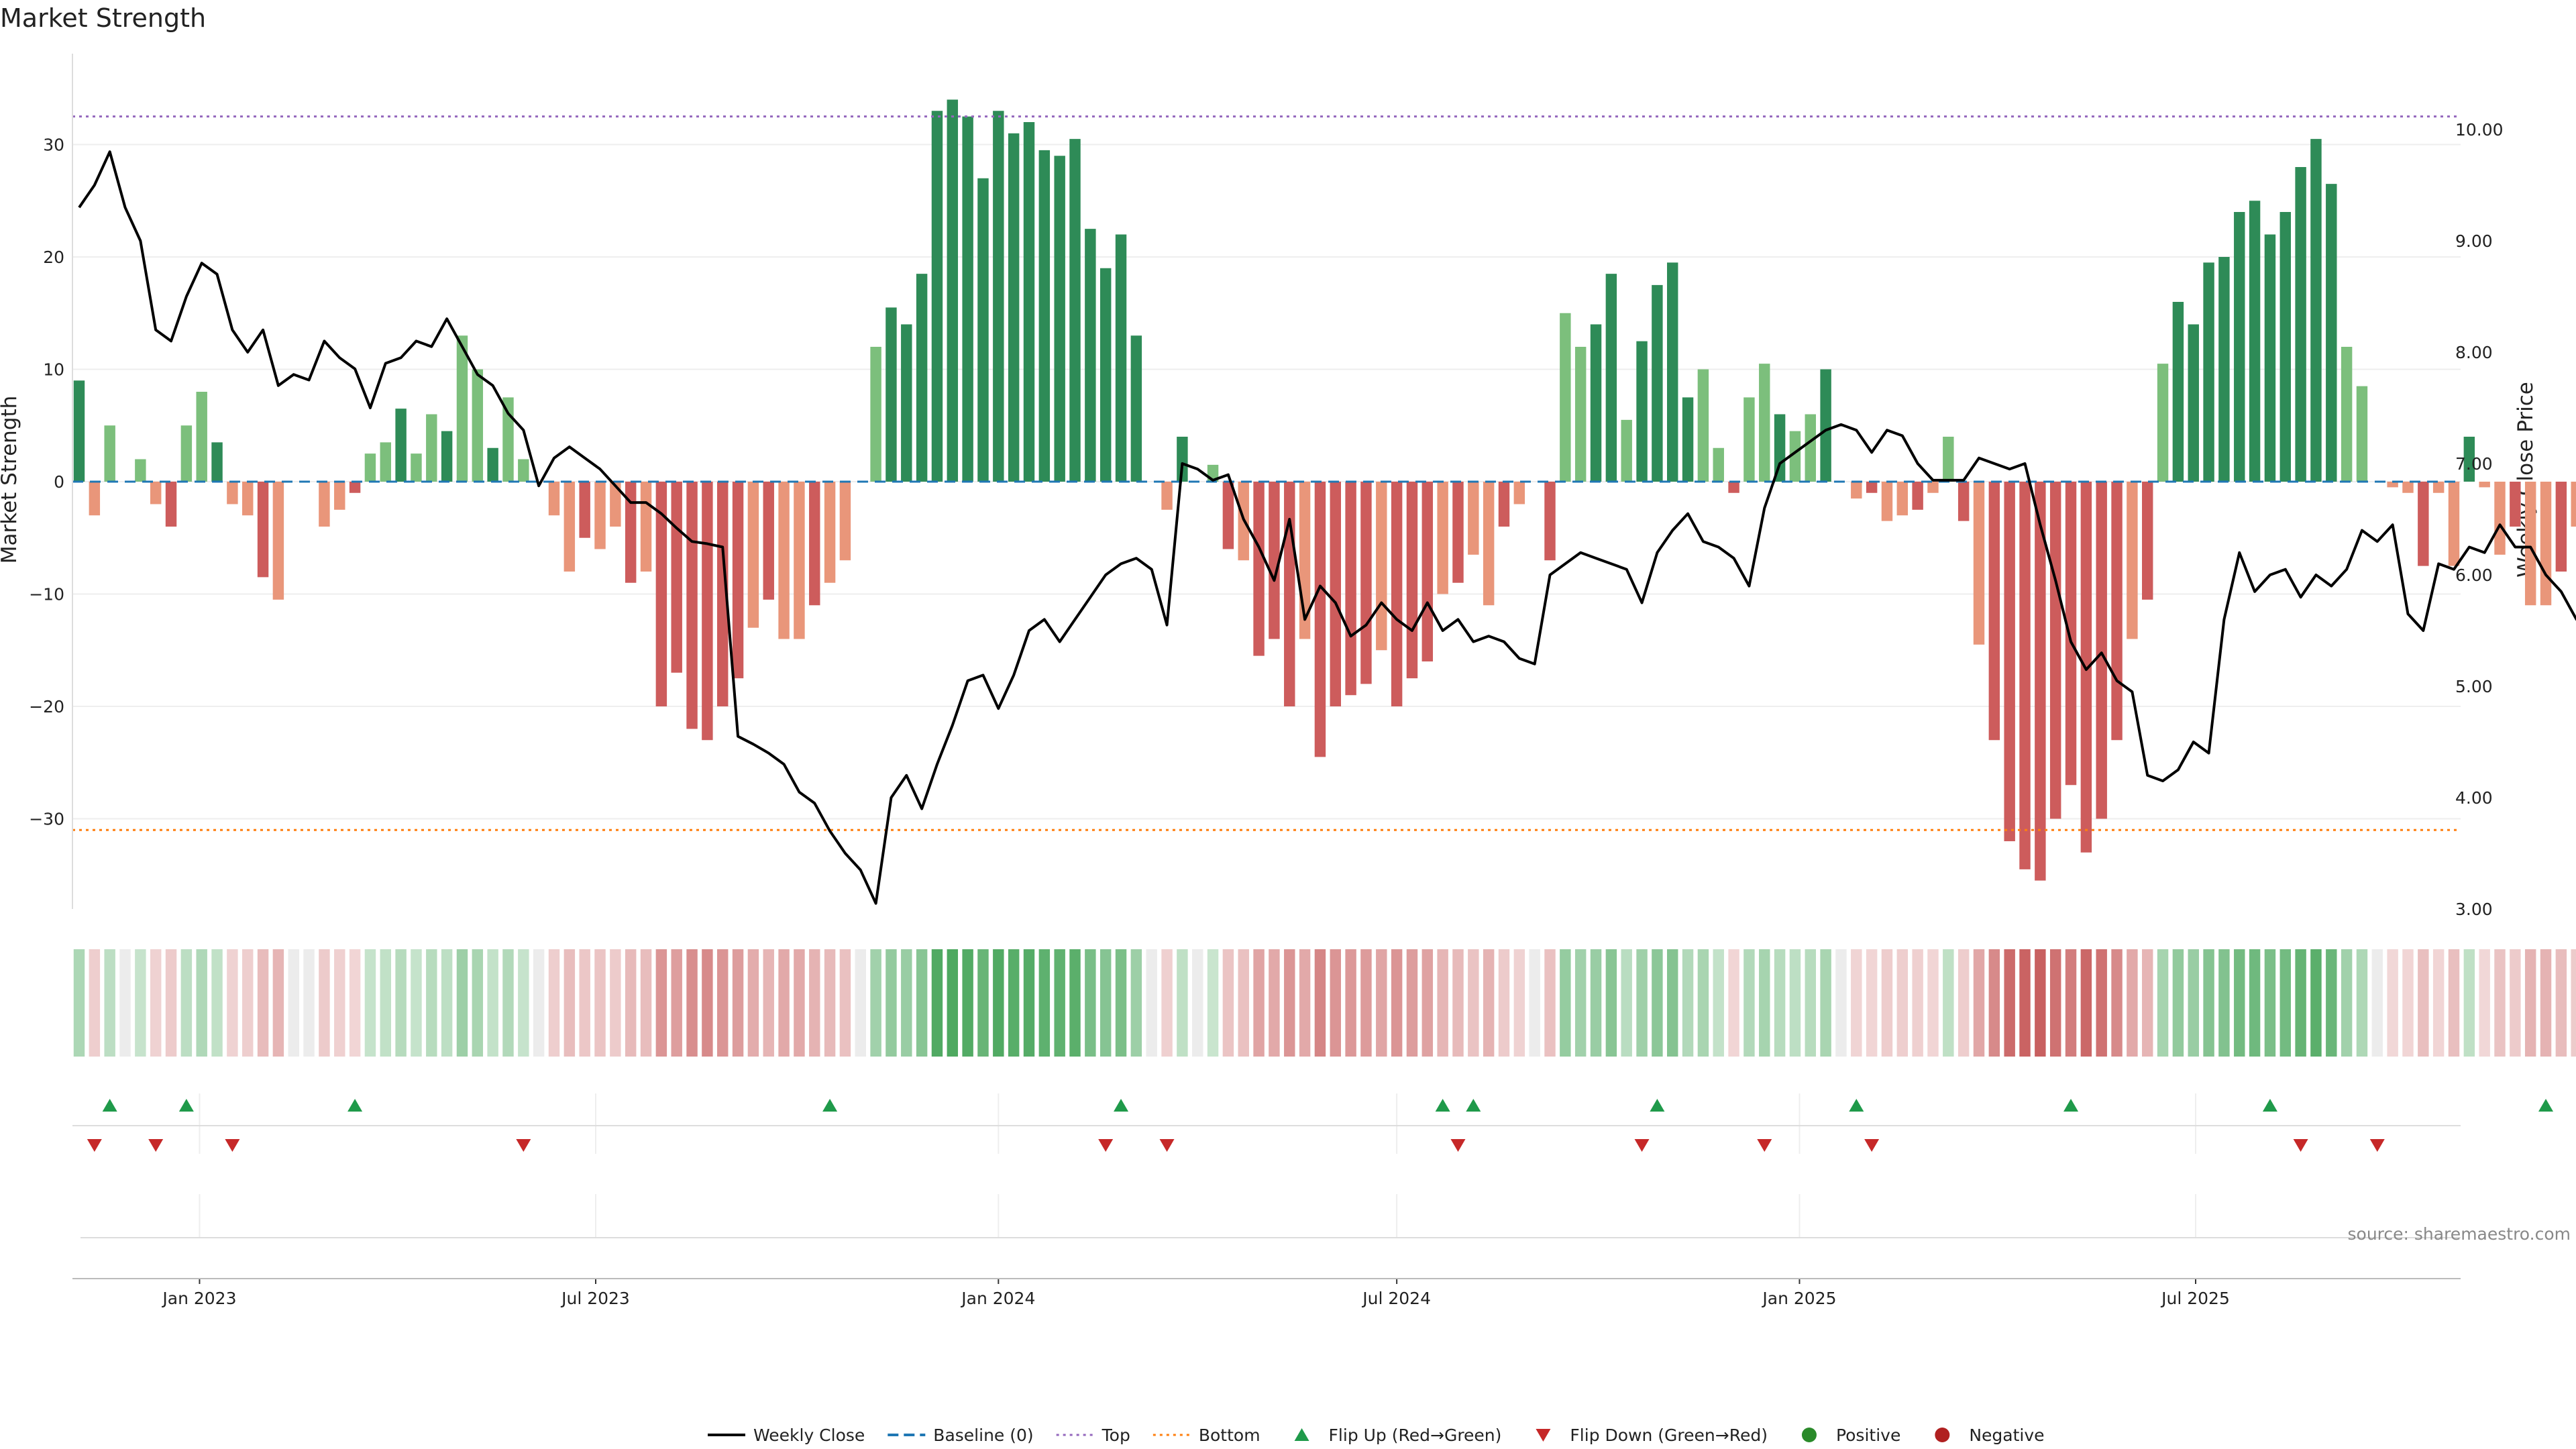  What do you see at coordinates (1798, 1298) in the screenshot?
I see `x-tick-label: Jan 2025` at bounding box center [1798, 1298].